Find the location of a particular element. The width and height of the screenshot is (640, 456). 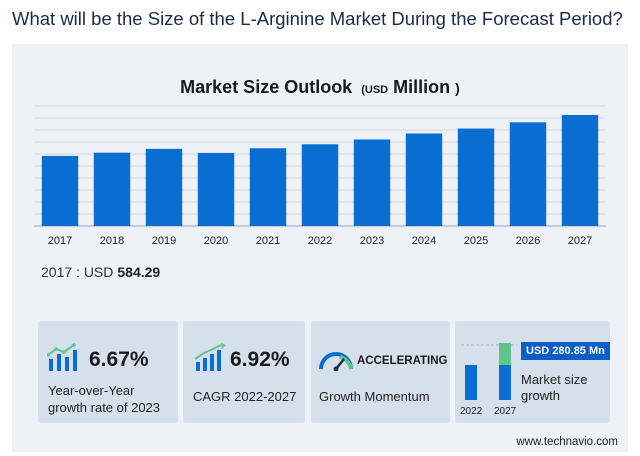

base-year-value: 2017 : USD 584.29 is located at coordinates (100, 272).